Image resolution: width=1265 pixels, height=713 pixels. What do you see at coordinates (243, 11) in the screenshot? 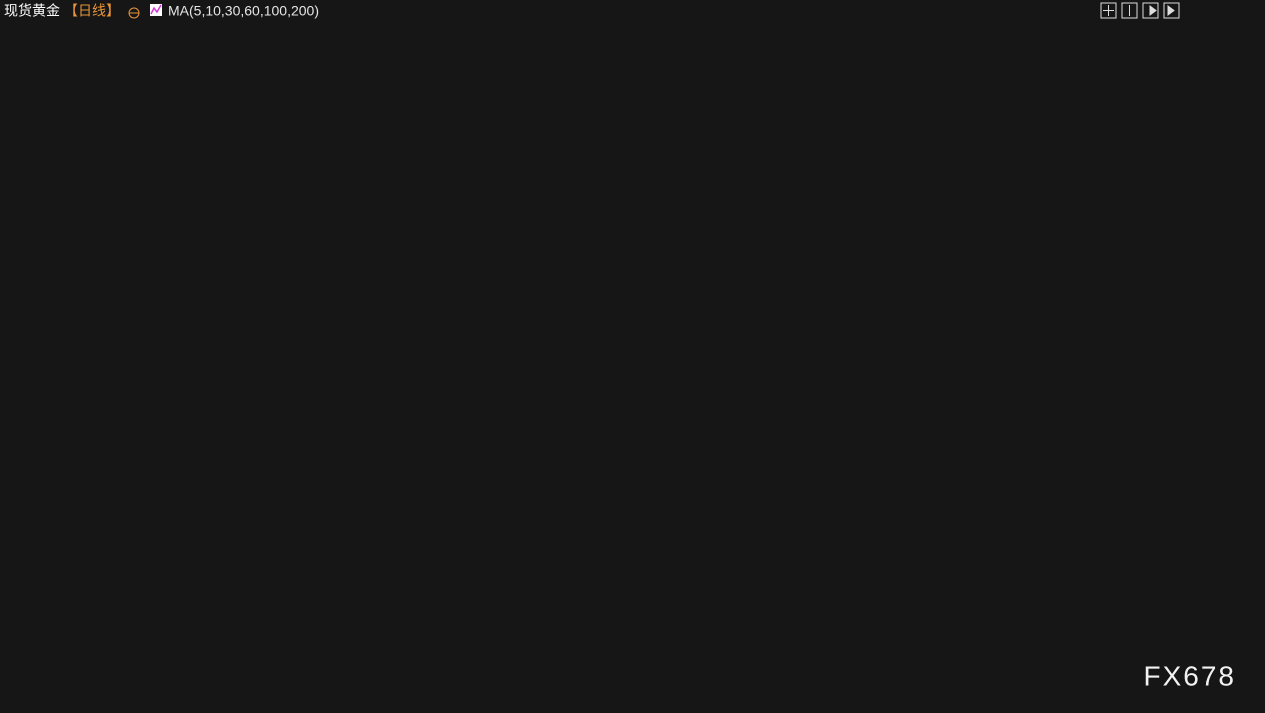
I see `ma-title: MA(5,10,30,60,100,200)` at bounding box center [243, 11].